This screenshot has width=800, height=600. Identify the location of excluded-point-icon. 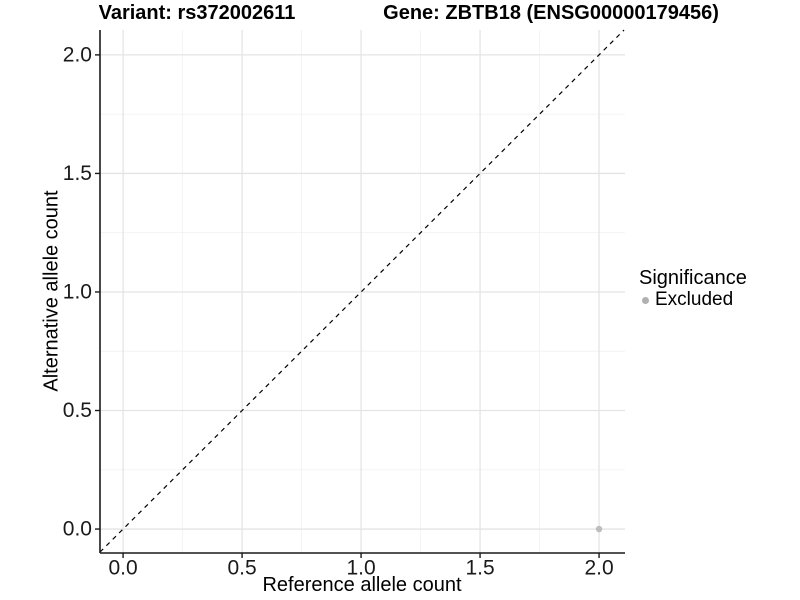
(645, 300).